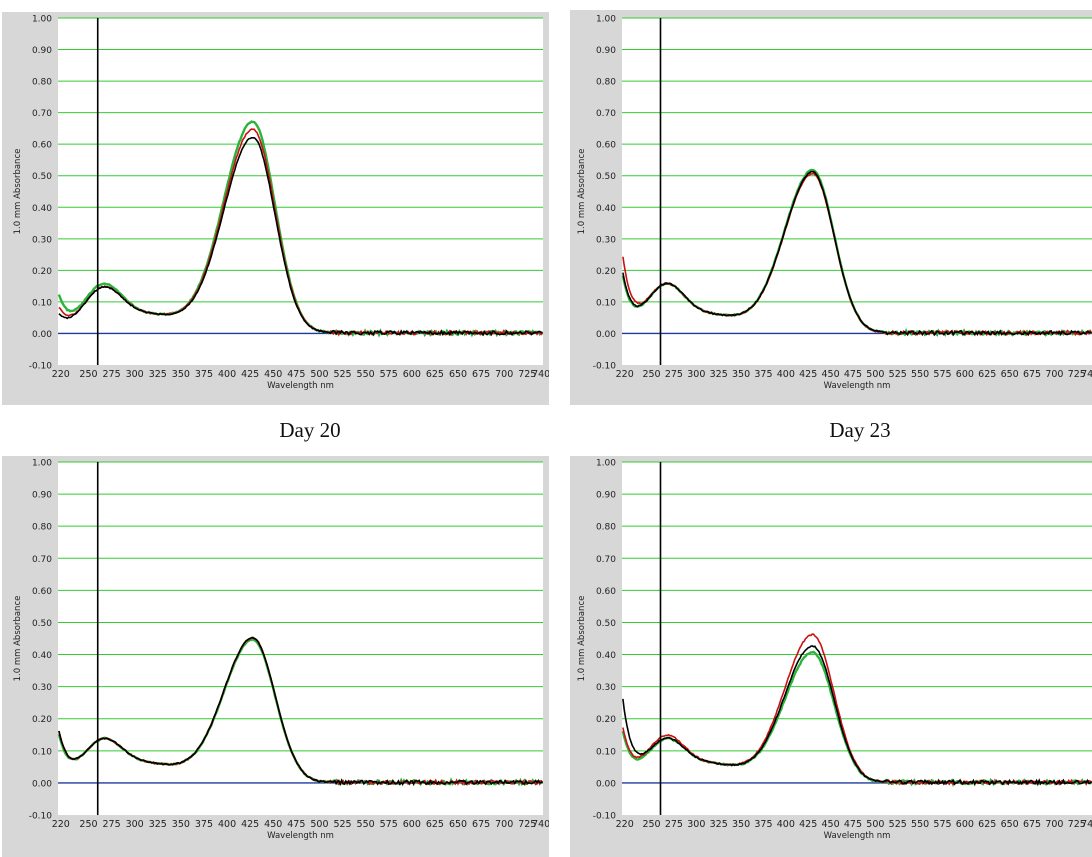 The width and height of the screenshot is (1092, 857). Describe the element at coordinates (651, 824) in the screenshot. I see `x-tick-label: 250` at that location.